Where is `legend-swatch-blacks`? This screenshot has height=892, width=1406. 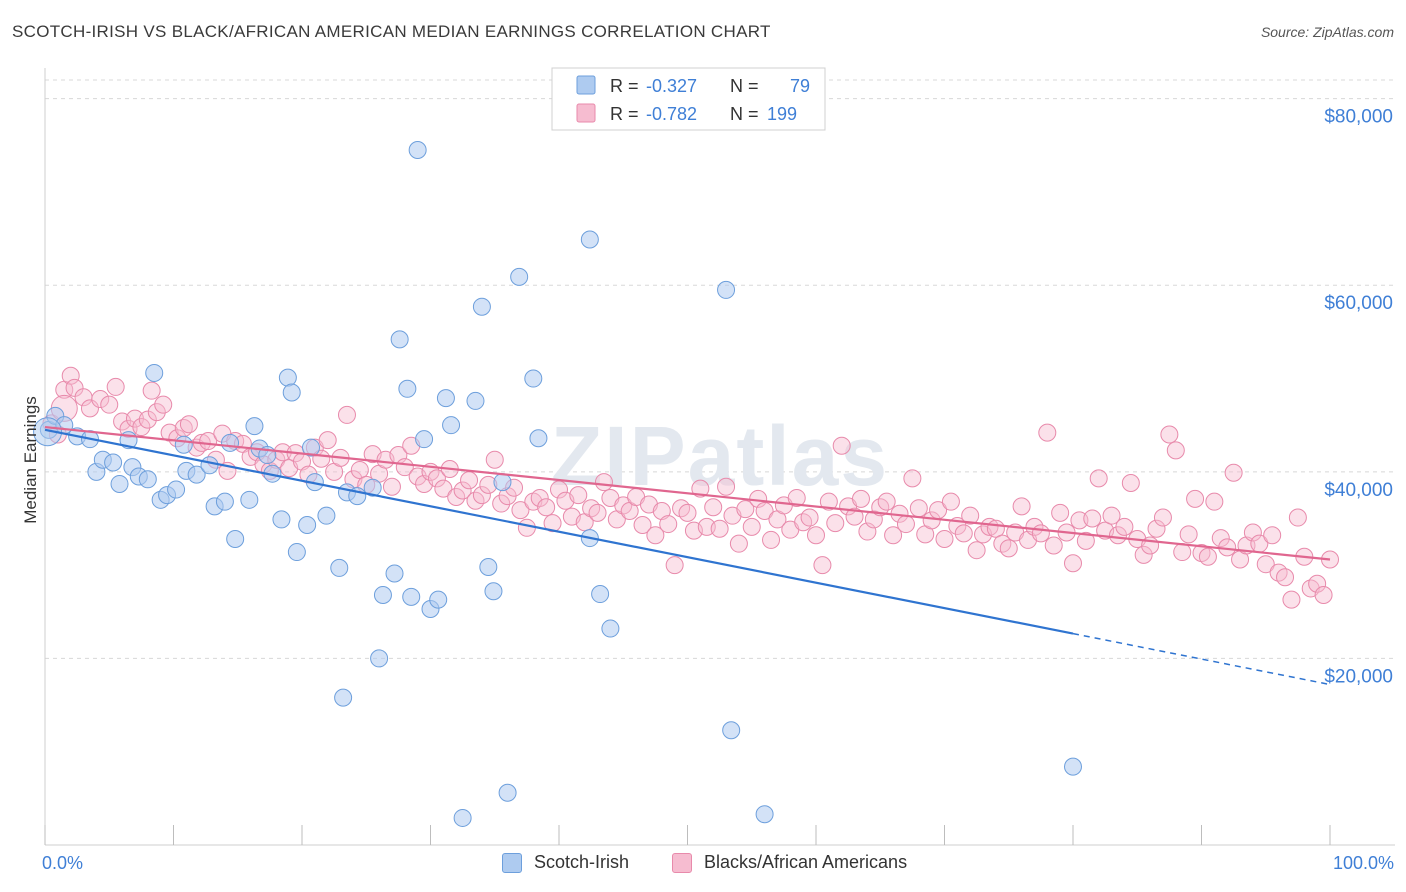
legend-swatch-blacks is located at coordinates (586, 113).